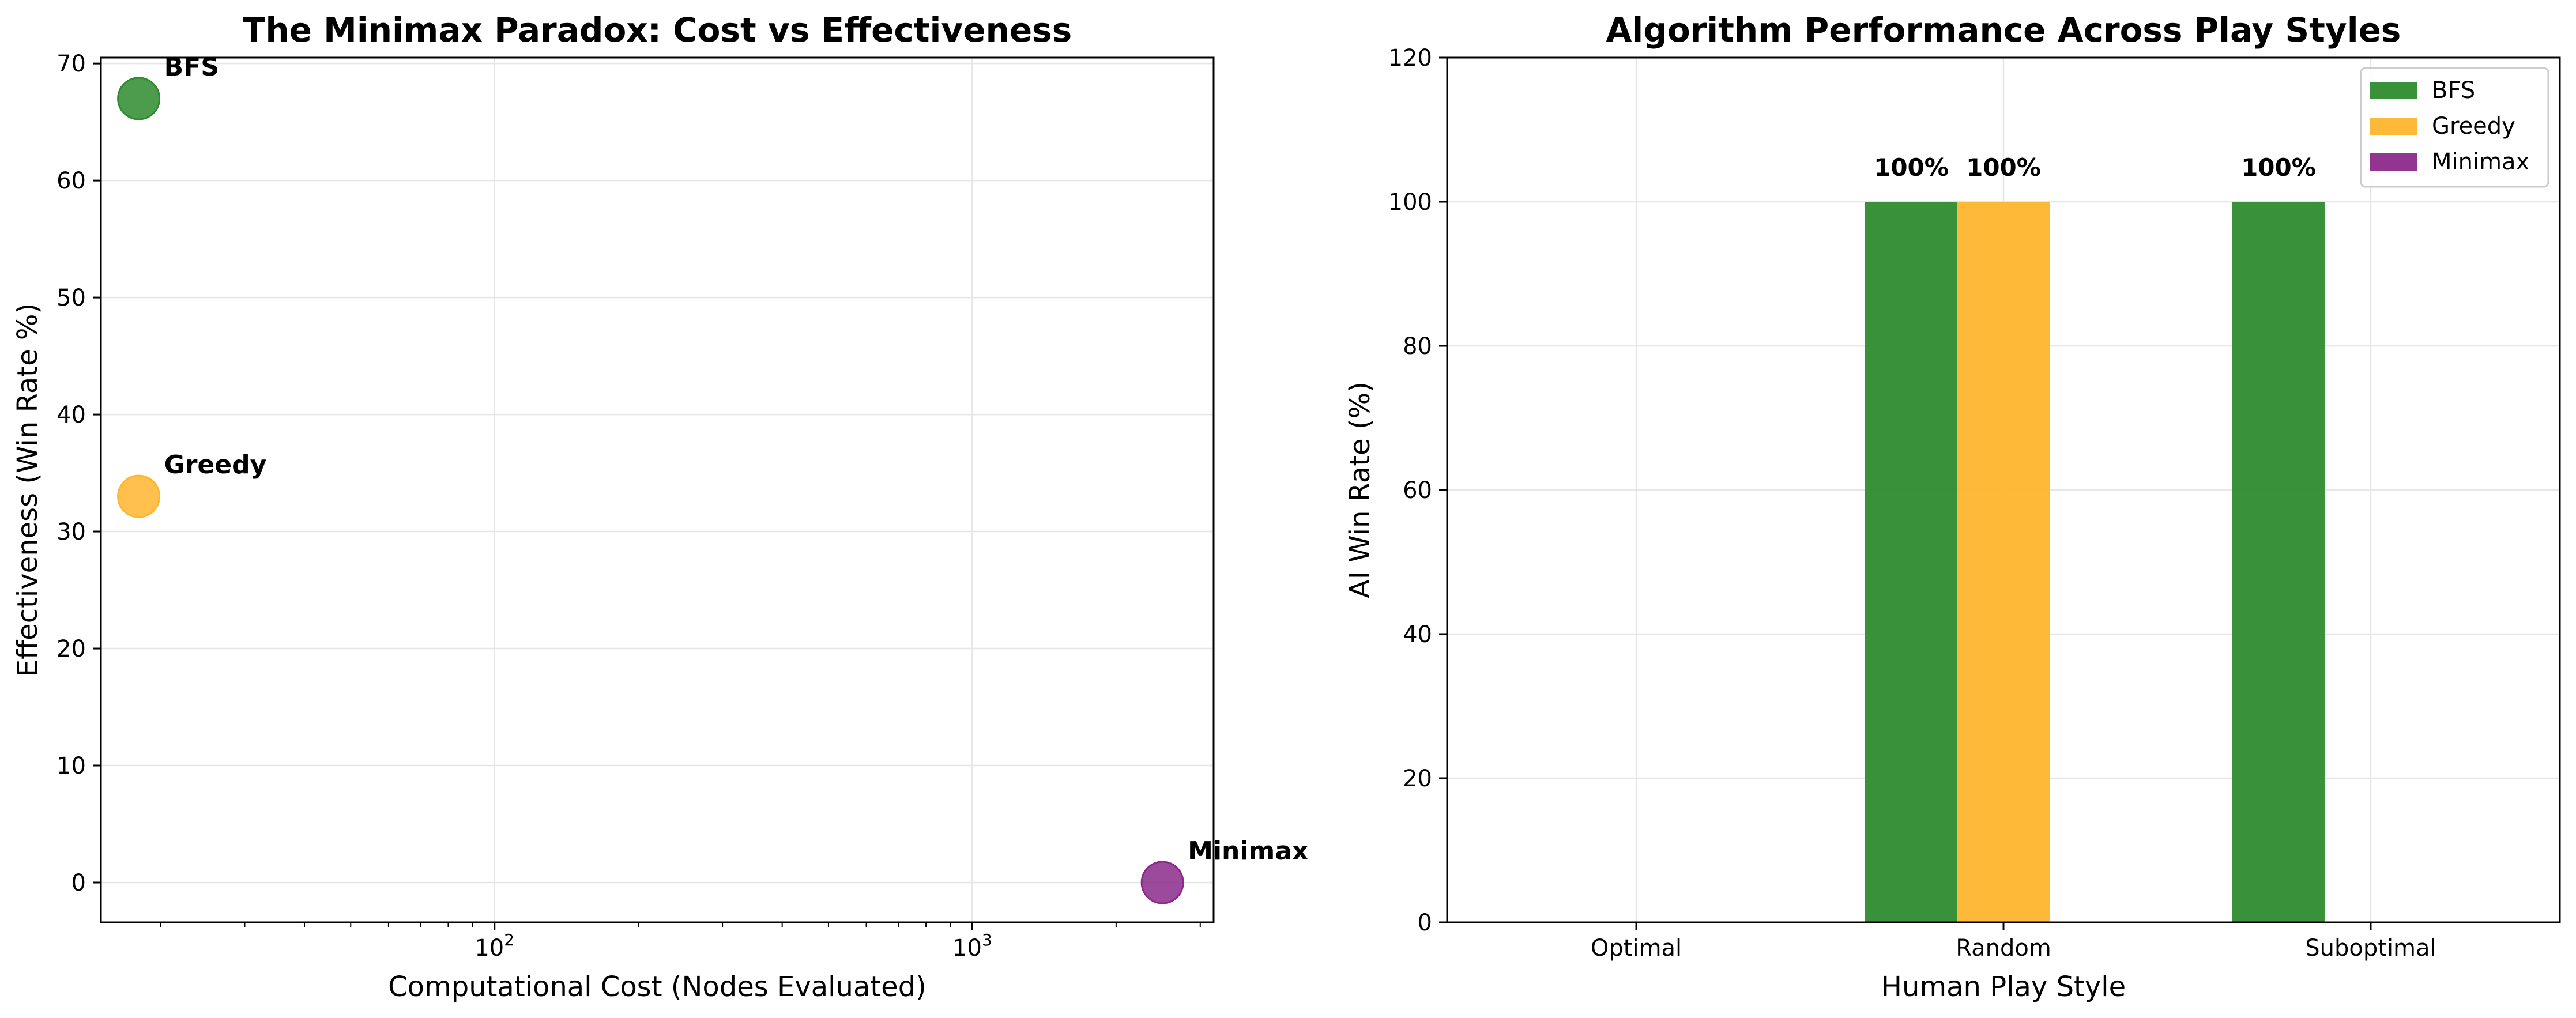 This screenshot has height=1018, width=2576. What do you see at coordinates (215, 465) in the screenshot?
I see `scatter-point-label-greedy: Greedy` at bounding box center [215, 465].